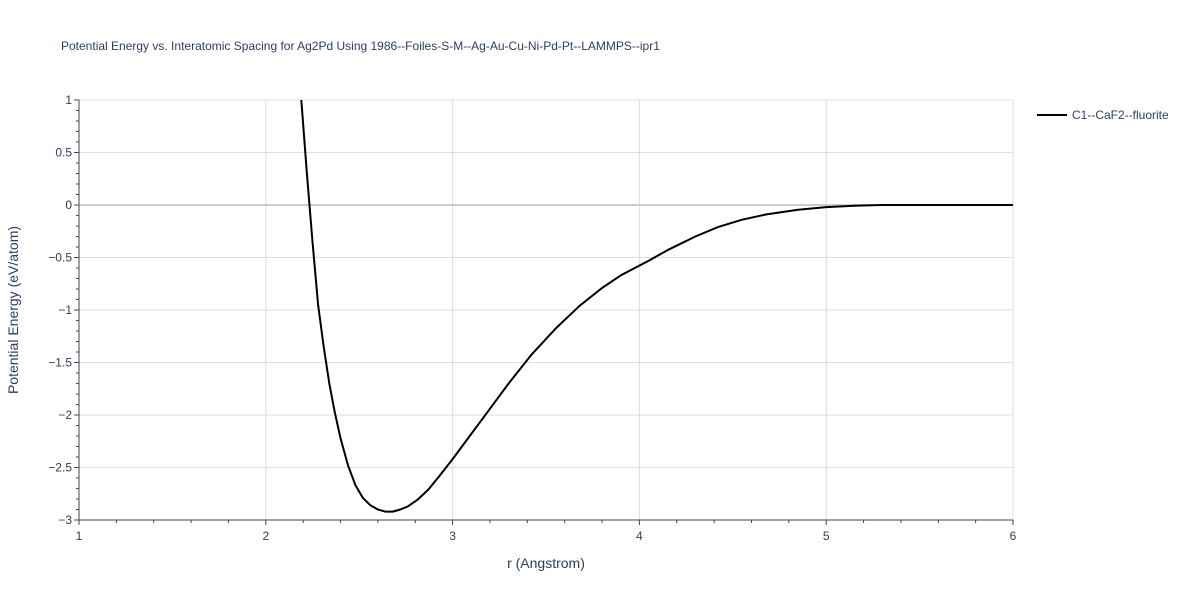  Describe the element at coordinates (65, 310) in the screenshot. I see `y-tick-label: −1` at that location.